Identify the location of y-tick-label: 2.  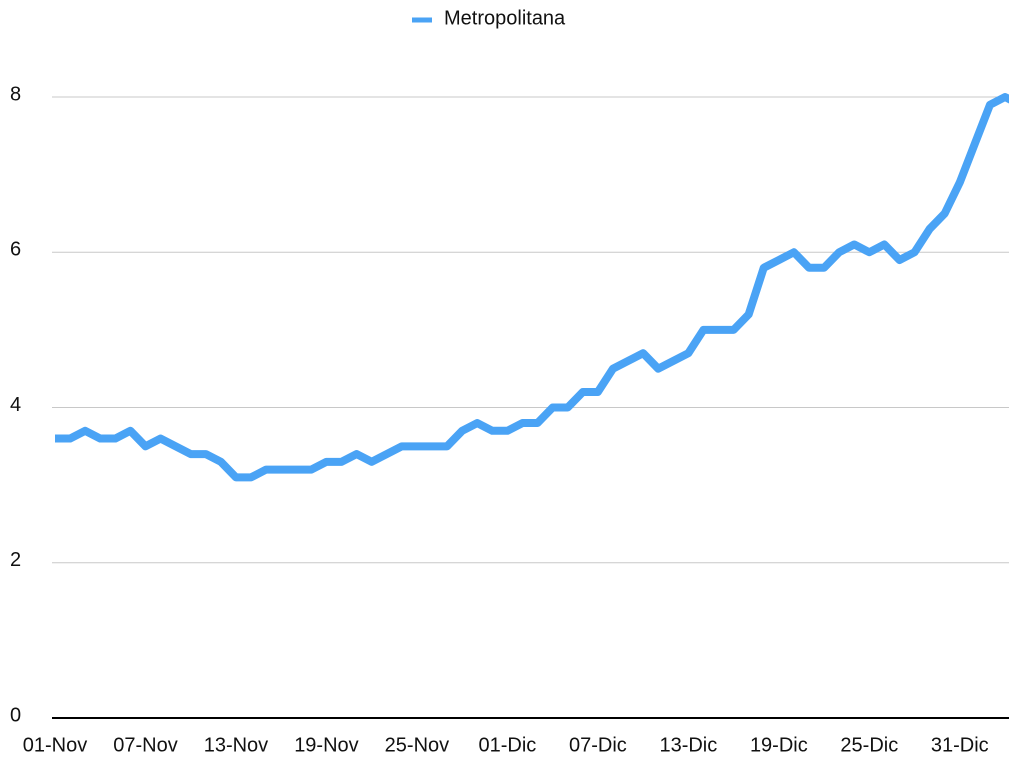
(15, 560).